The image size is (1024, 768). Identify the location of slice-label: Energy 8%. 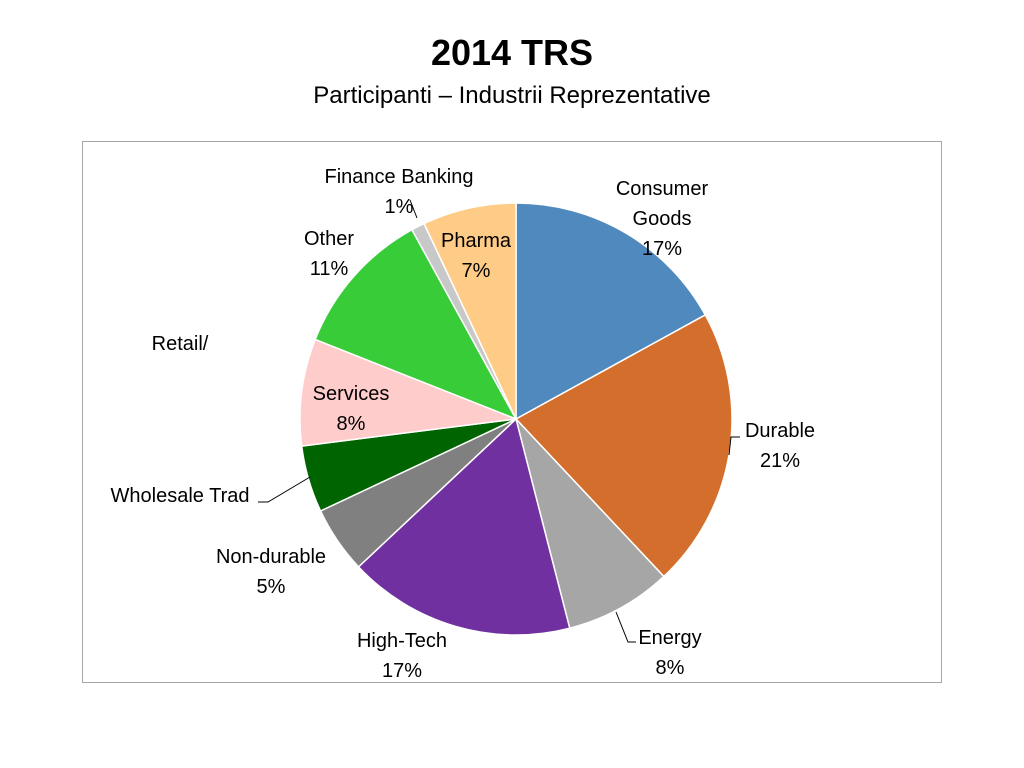
(669, 653).